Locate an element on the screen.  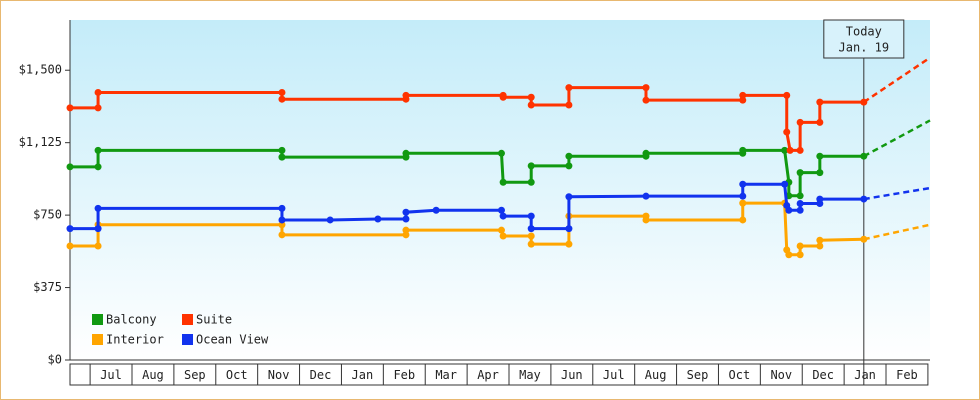
legend-label: Balcony is located at coordinates (131, 320).